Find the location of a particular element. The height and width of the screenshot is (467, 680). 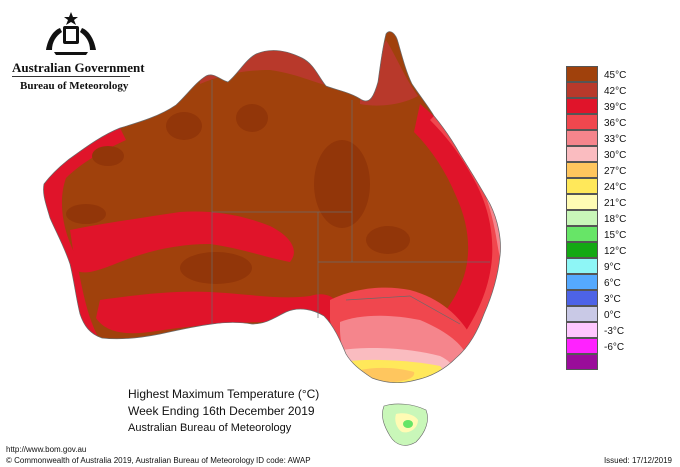

legend-label: 33°C is located at coordinates (615, 139).